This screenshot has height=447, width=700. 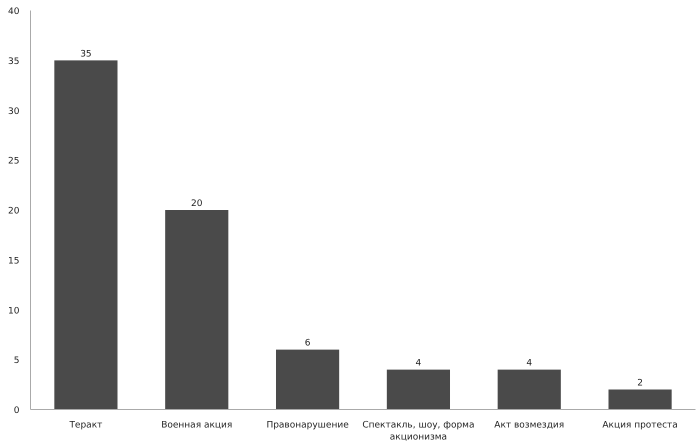 What do you see at coordinates (17, 411) in the screenshot?
I see `y-tick-label: 0` at bounding box center [17, 411].